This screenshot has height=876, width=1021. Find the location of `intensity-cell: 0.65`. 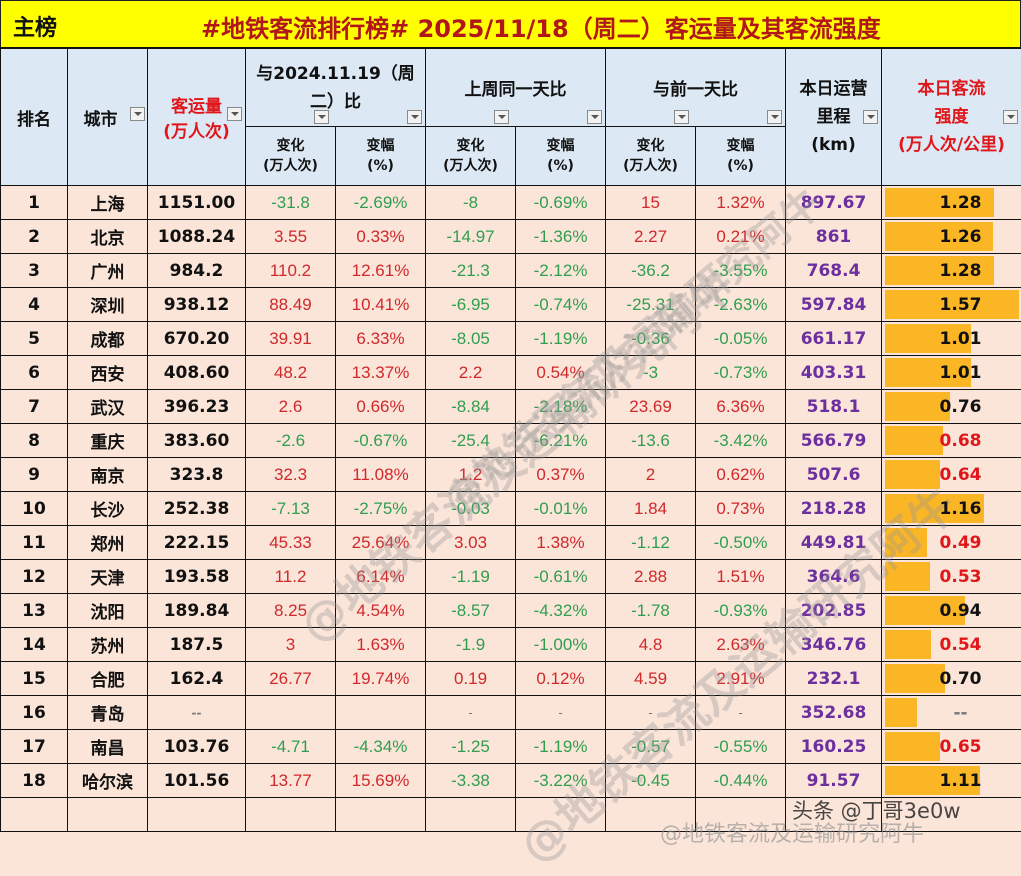

intensity-cell: 0.65 is located at coordinates (951, 747).